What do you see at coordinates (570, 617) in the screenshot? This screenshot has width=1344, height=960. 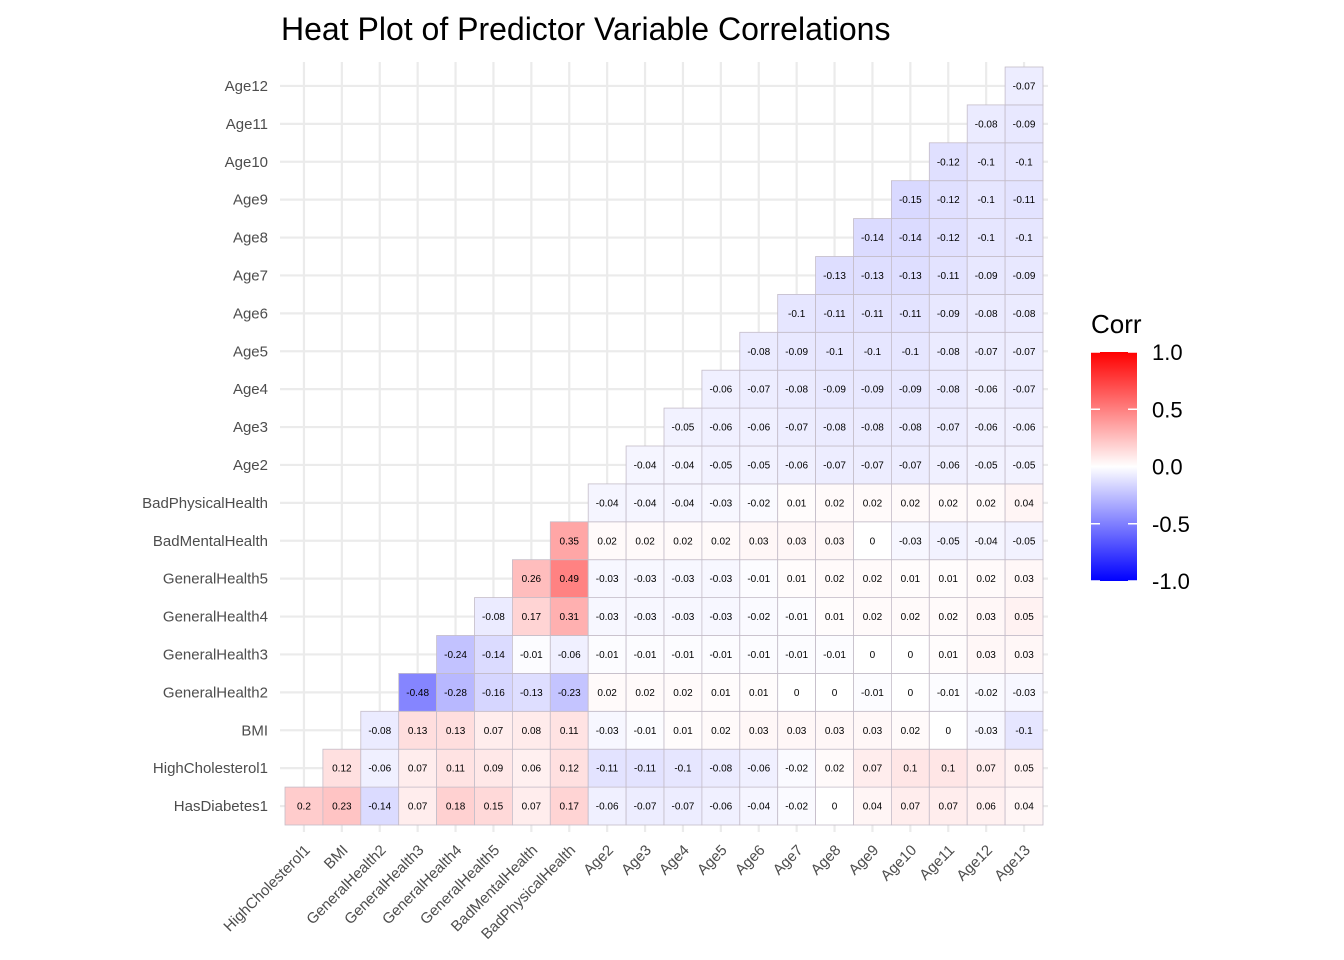 I see `cell-value-label: 0.31` at bounding box center [570, 617].